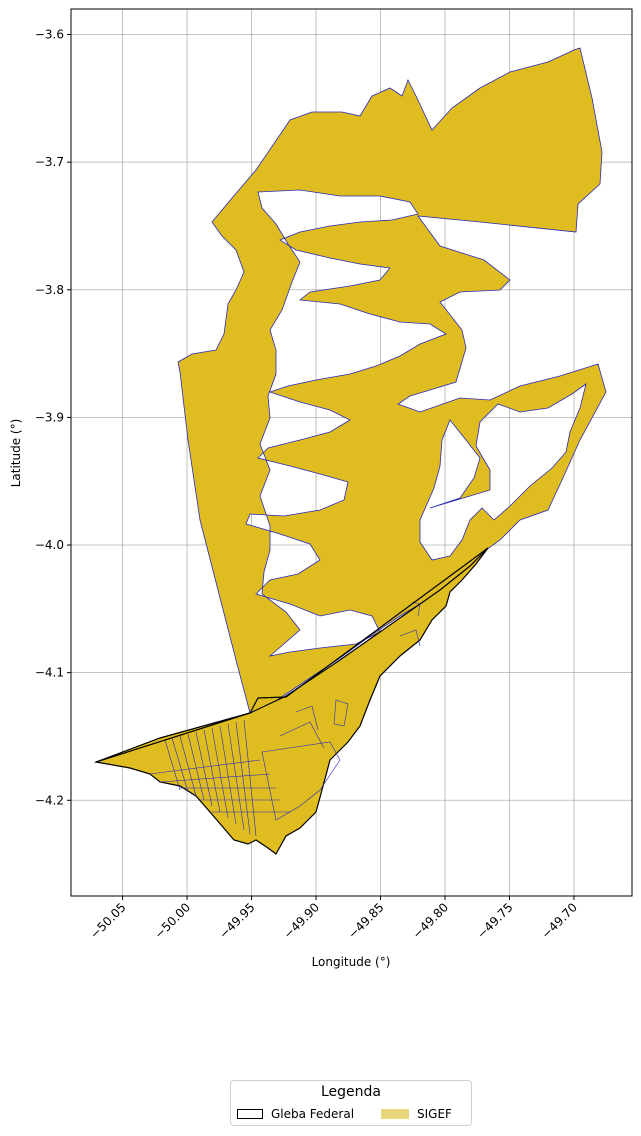 This screenshot has width=641, height=1136. Describe the element at coordinates (416, 1114) in the screenshot. I see `legend-item-sigef: SIGEF` at that location.